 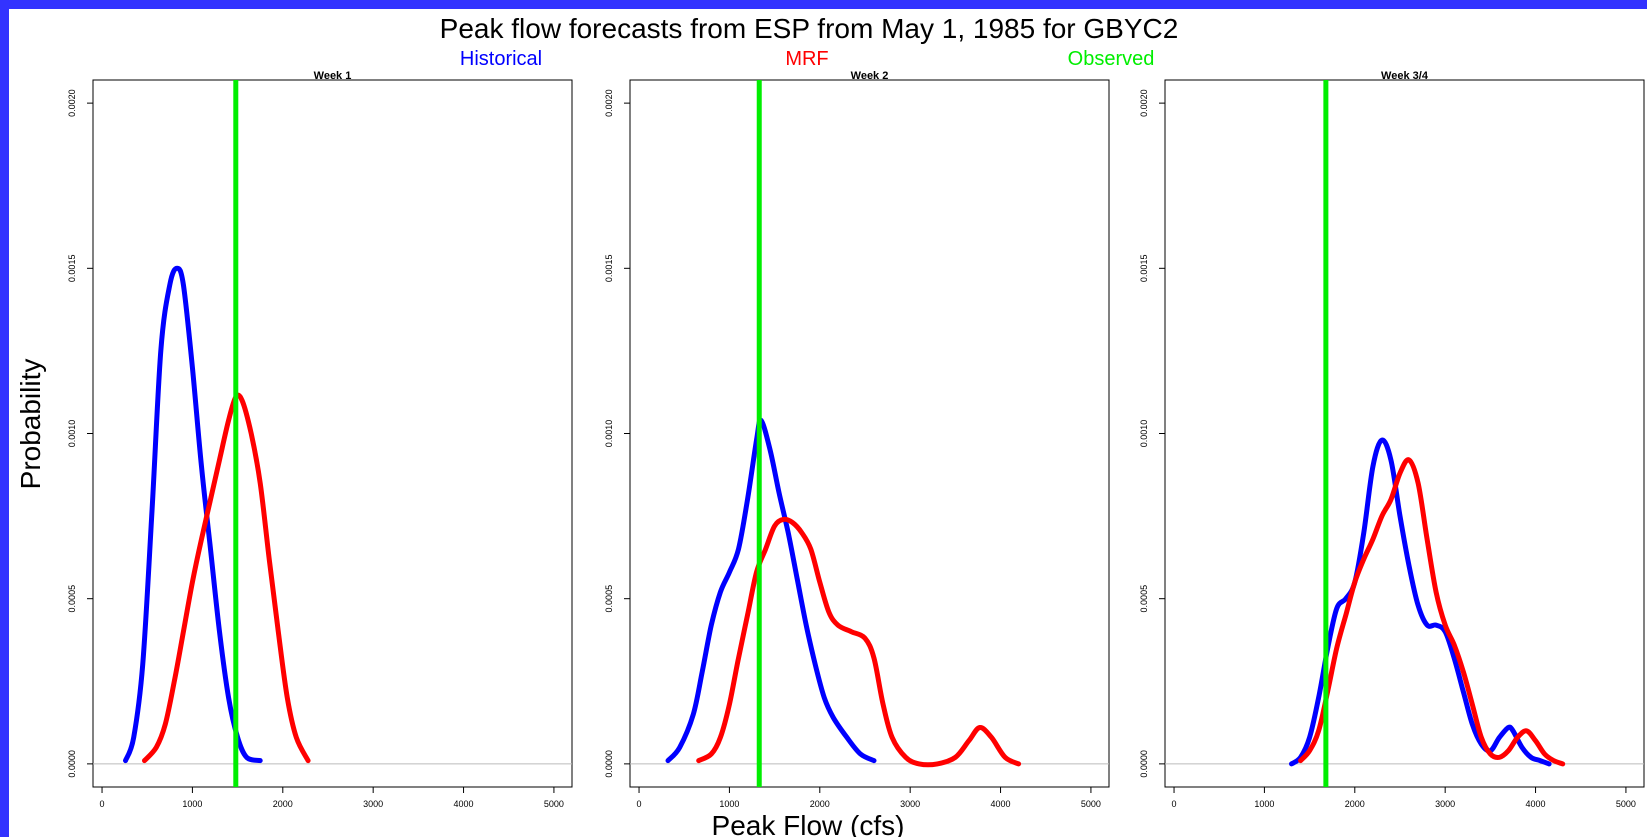 I want to click on x-axis-label: Peak Flow (cfs), so click(x=808, y=823).